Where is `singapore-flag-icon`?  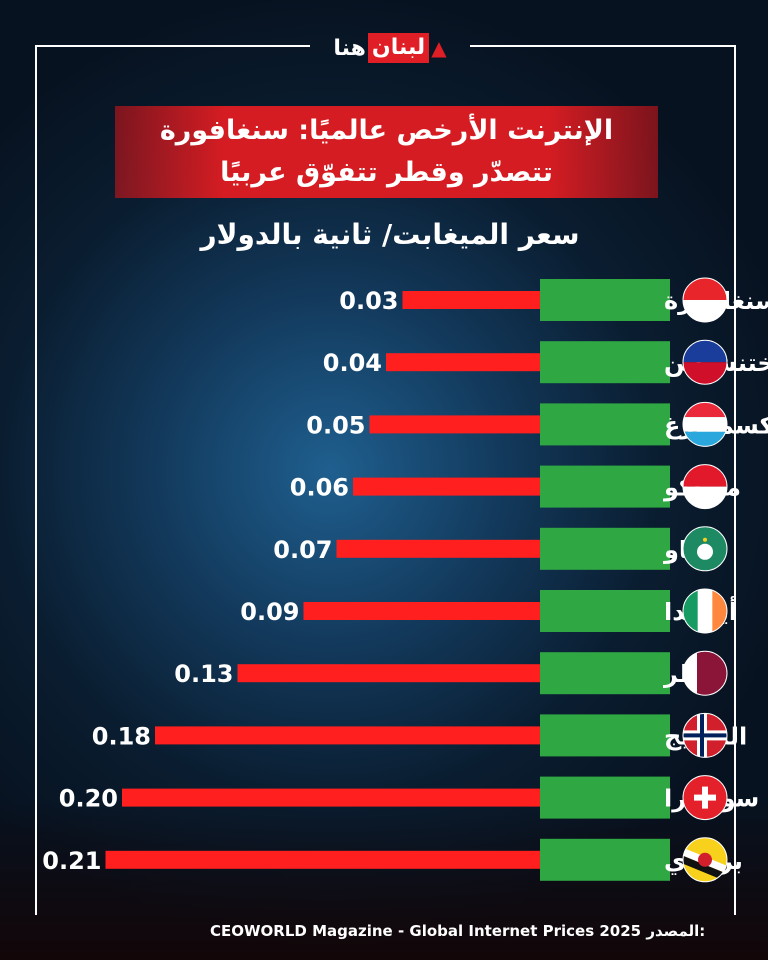 singapore-flag-icon is located at coordinates (705, 300).